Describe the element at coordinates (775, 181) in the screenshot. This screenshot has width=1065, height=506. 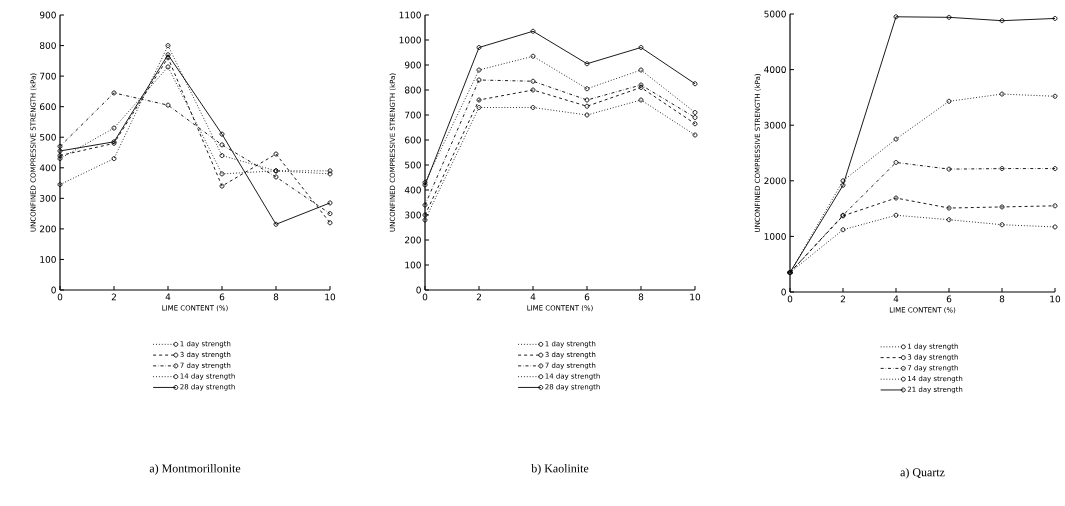
I see `y-tick-label: 2000` at that location.